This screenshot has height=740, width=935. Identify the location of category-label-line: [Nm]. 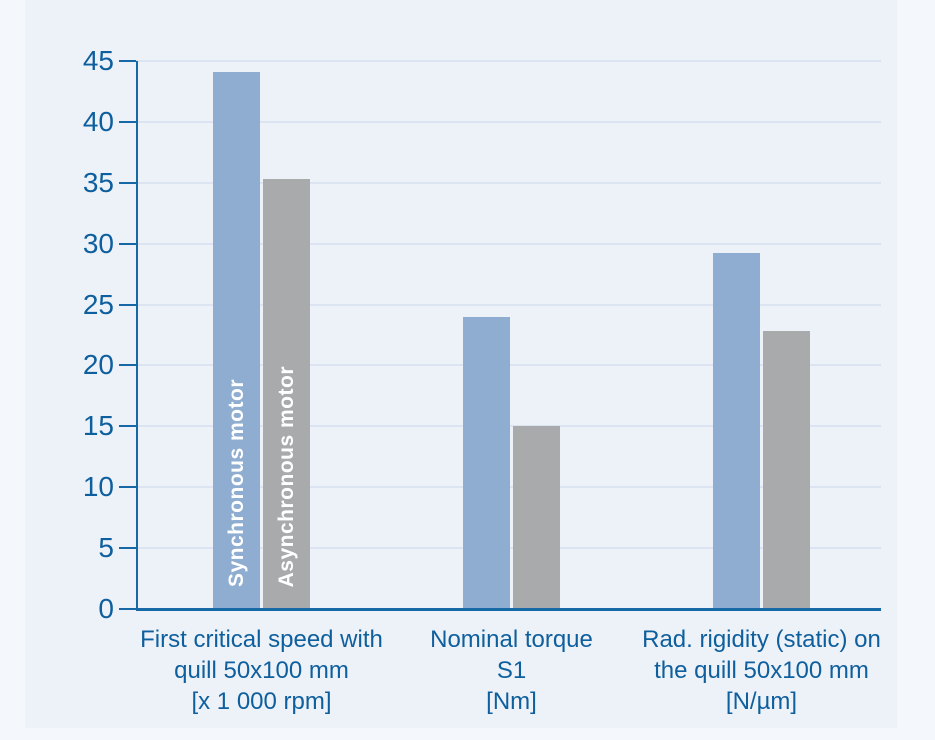
(511, 701).